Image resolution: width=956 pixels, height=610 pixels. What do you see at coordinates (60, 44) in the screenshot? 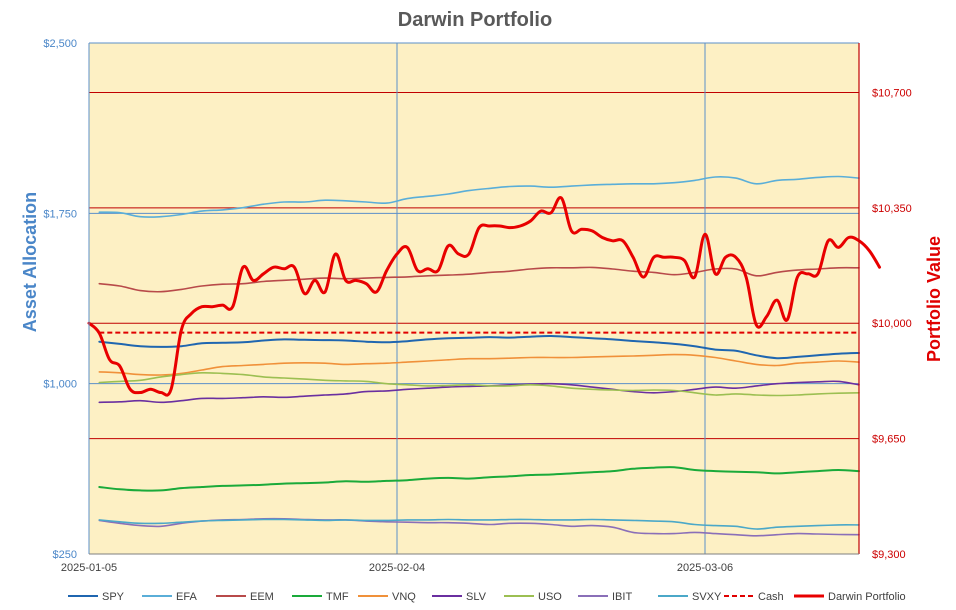
I see `y-tick-label: $2,500` at bounding box center [60, 44].